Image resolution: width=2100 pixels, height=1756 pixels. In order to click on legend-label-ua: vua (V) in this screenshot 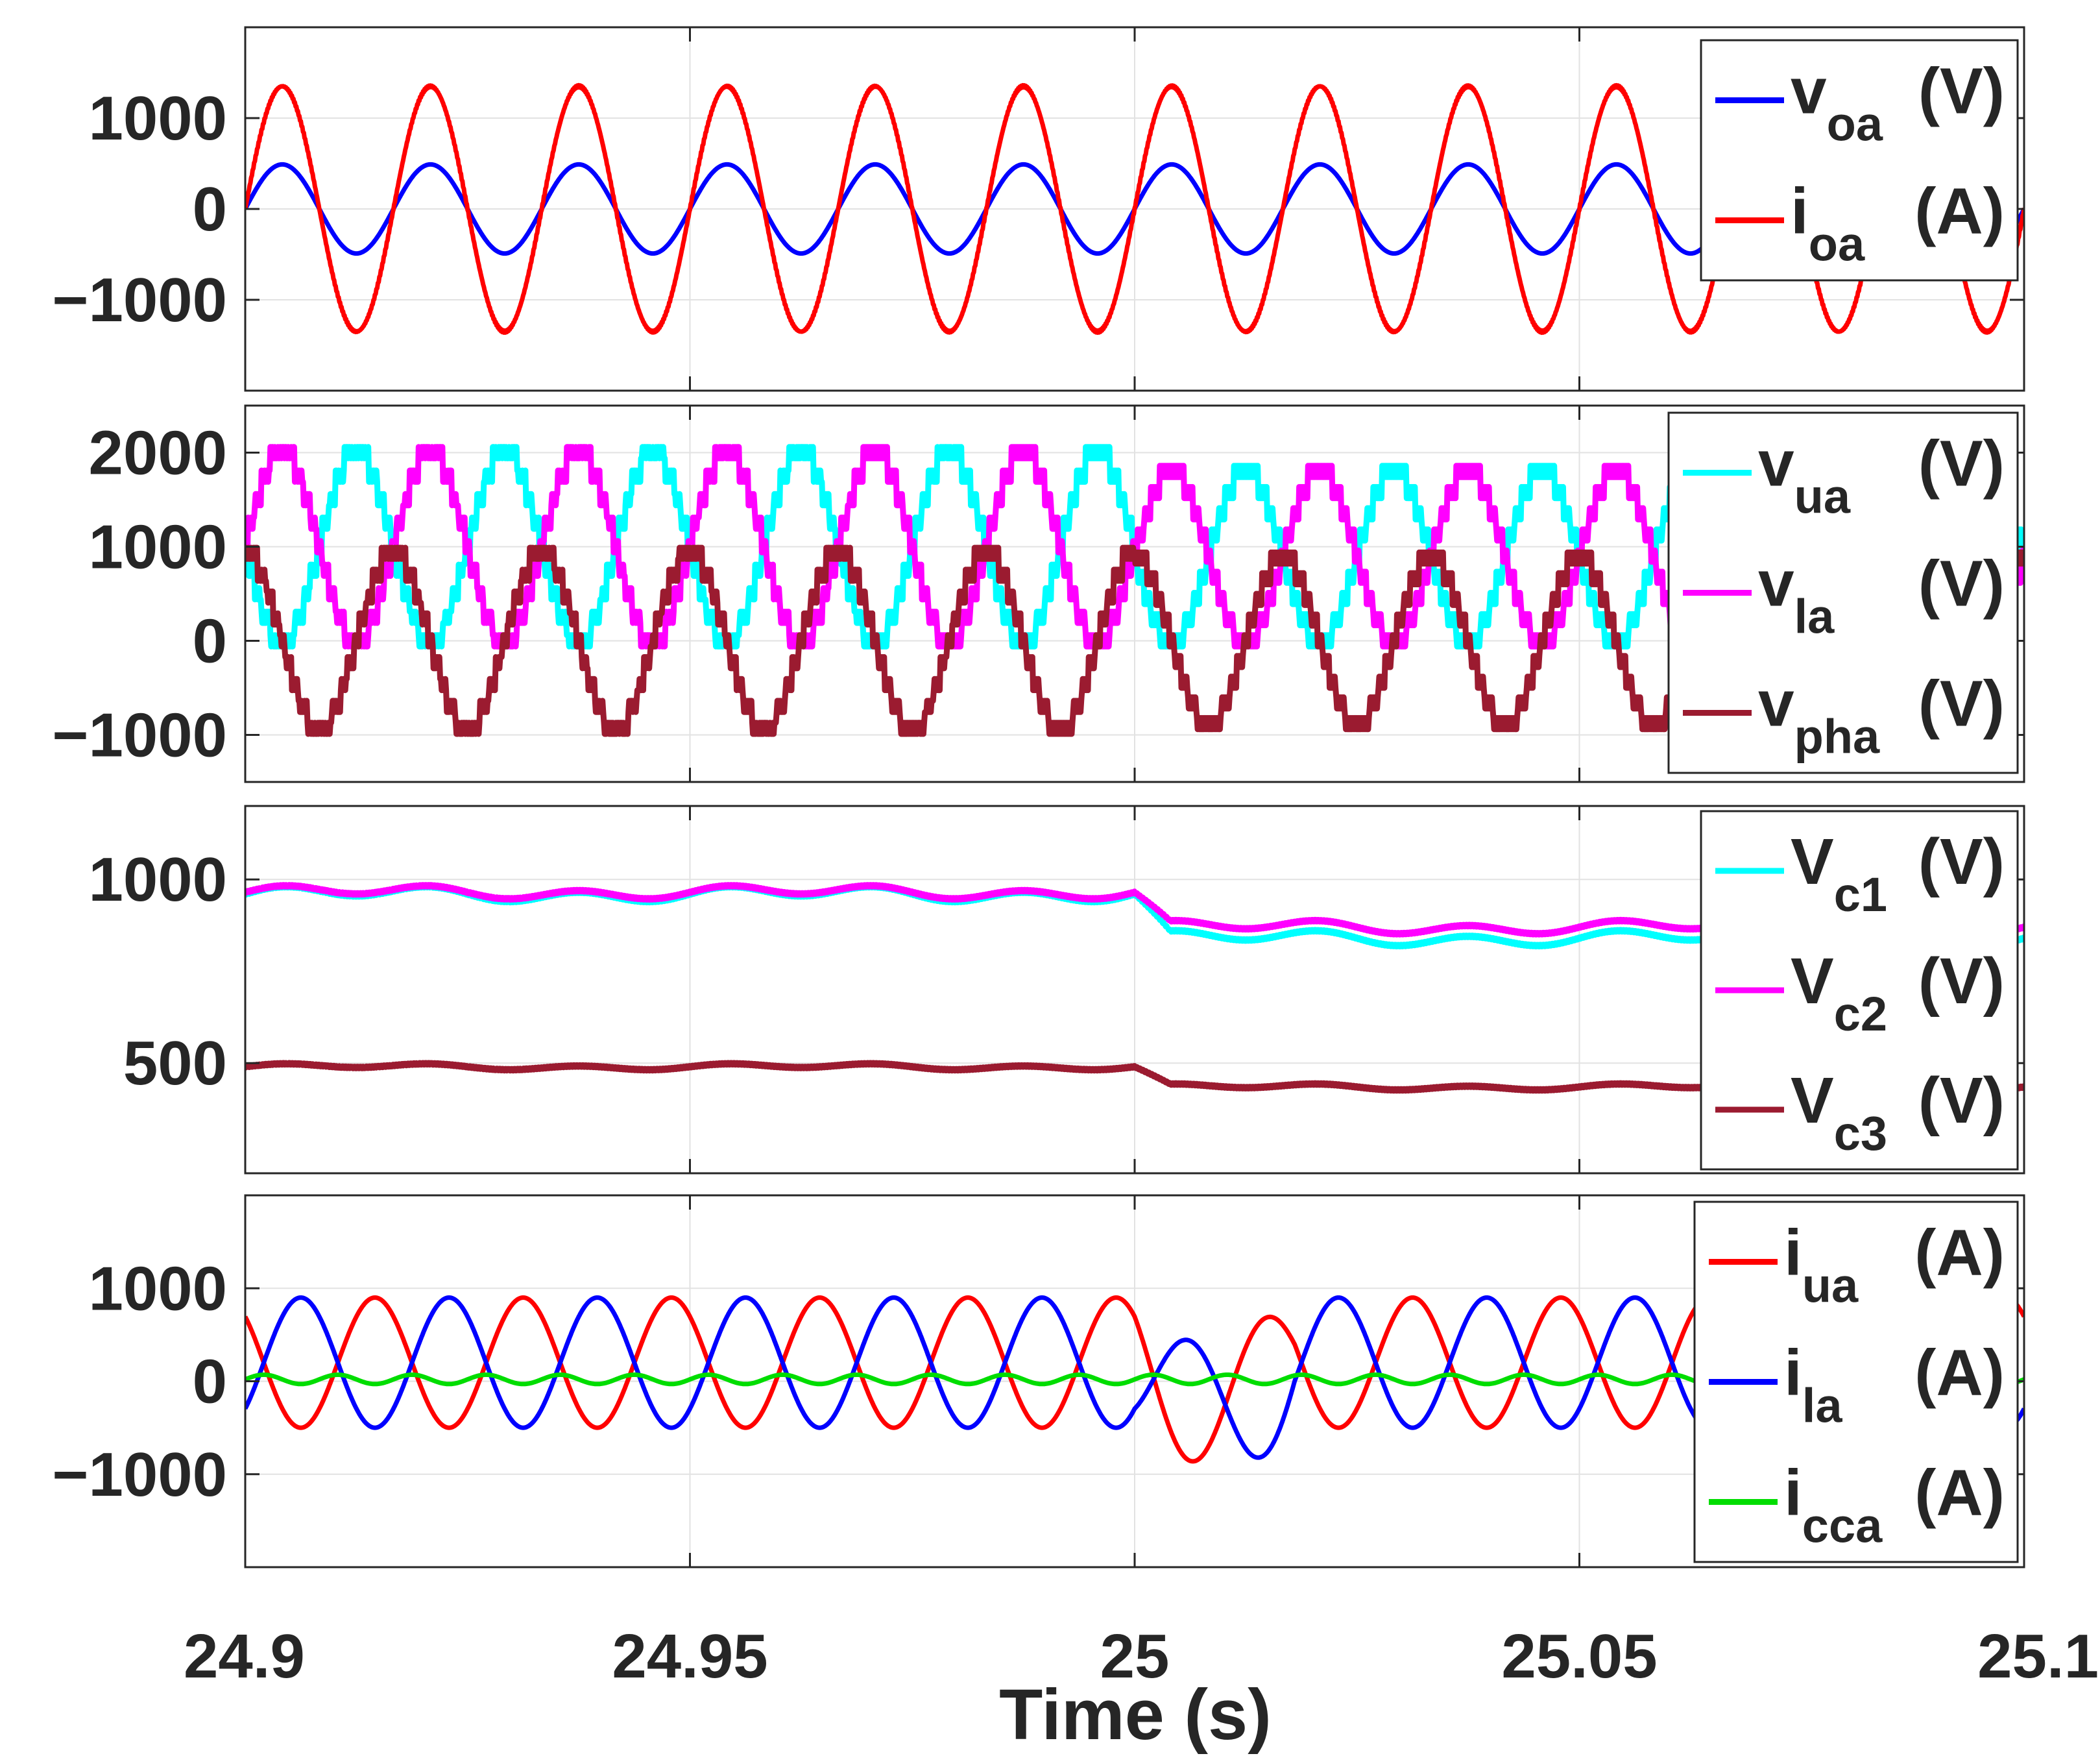, I will do `click(1881, 476)`.